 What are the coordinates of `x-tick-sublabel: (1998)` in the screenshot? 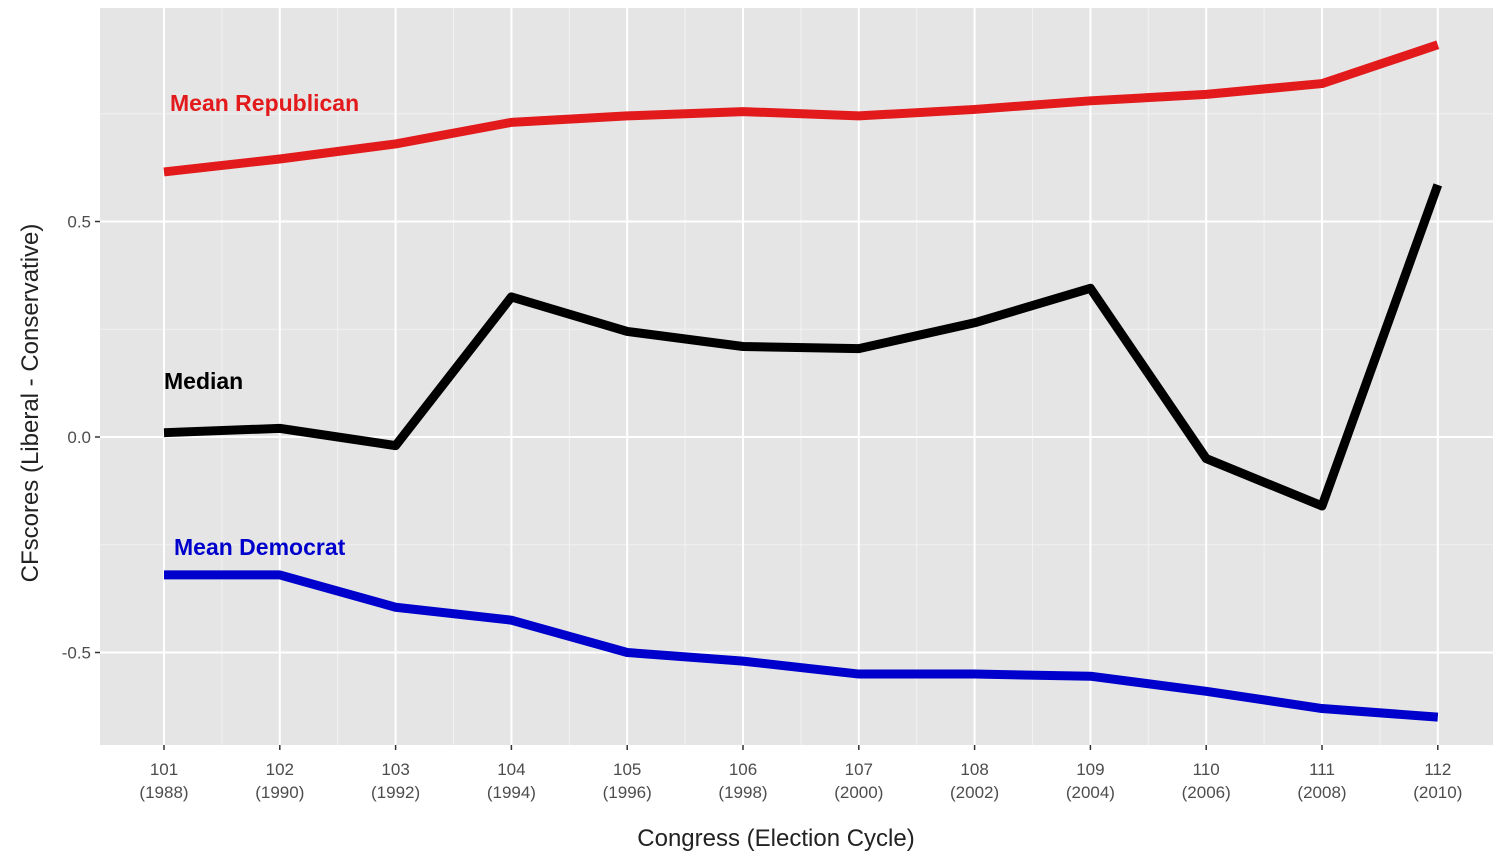 It's located at (742, 792).